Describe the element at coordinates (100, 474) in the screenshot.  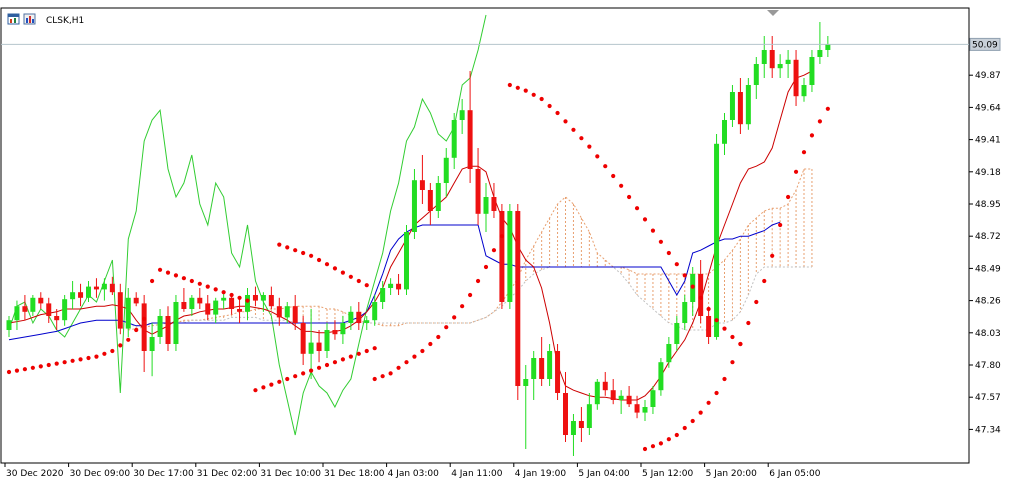
I see `x-tick-label: 30 Dec 09:00` at that location.